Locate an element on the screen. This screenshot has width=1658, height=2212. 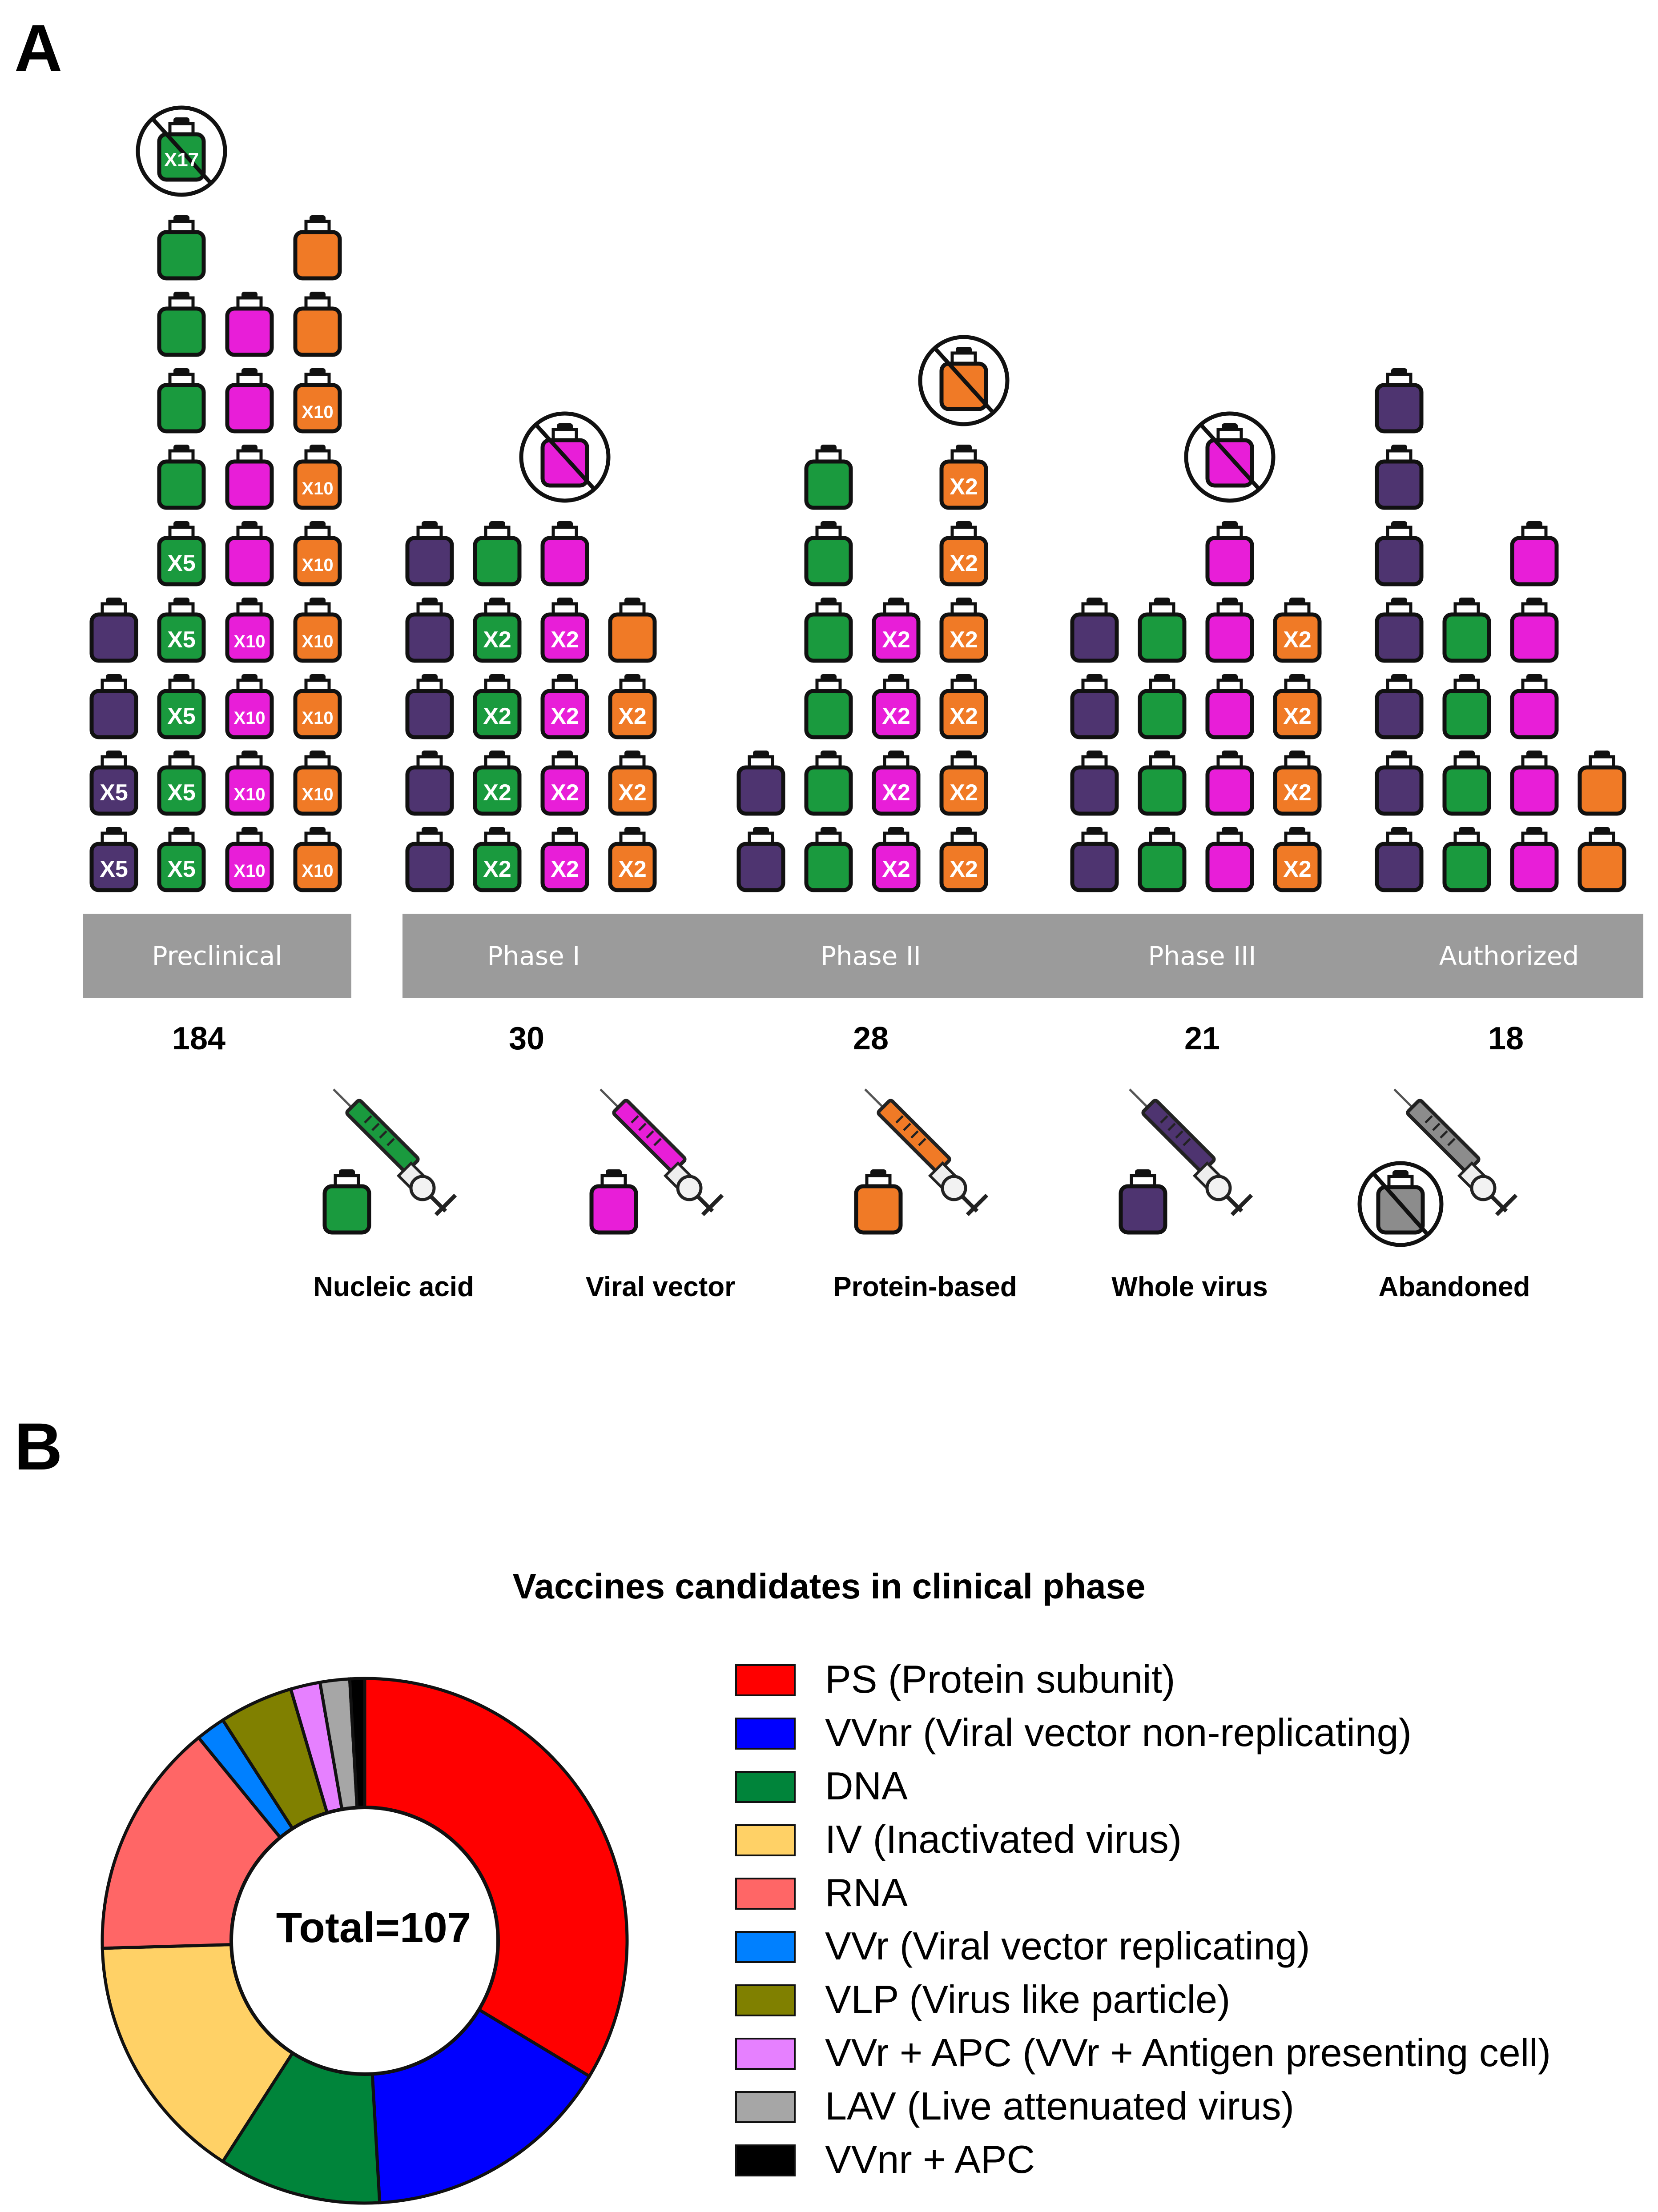
legend-abandoned: Abandoned is located at coordinates (1443, 1195).